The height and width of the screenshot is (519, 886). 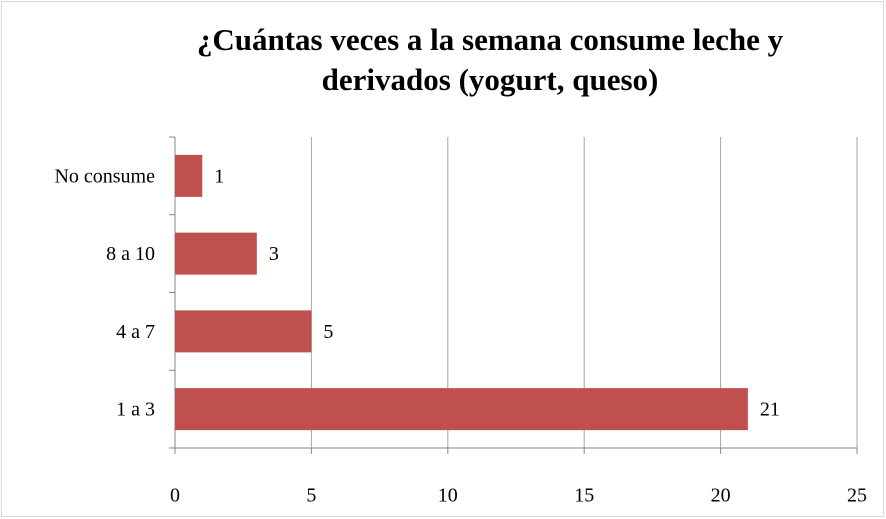 I want to click on x-tick-label: 0, so click(x=175, y=496).